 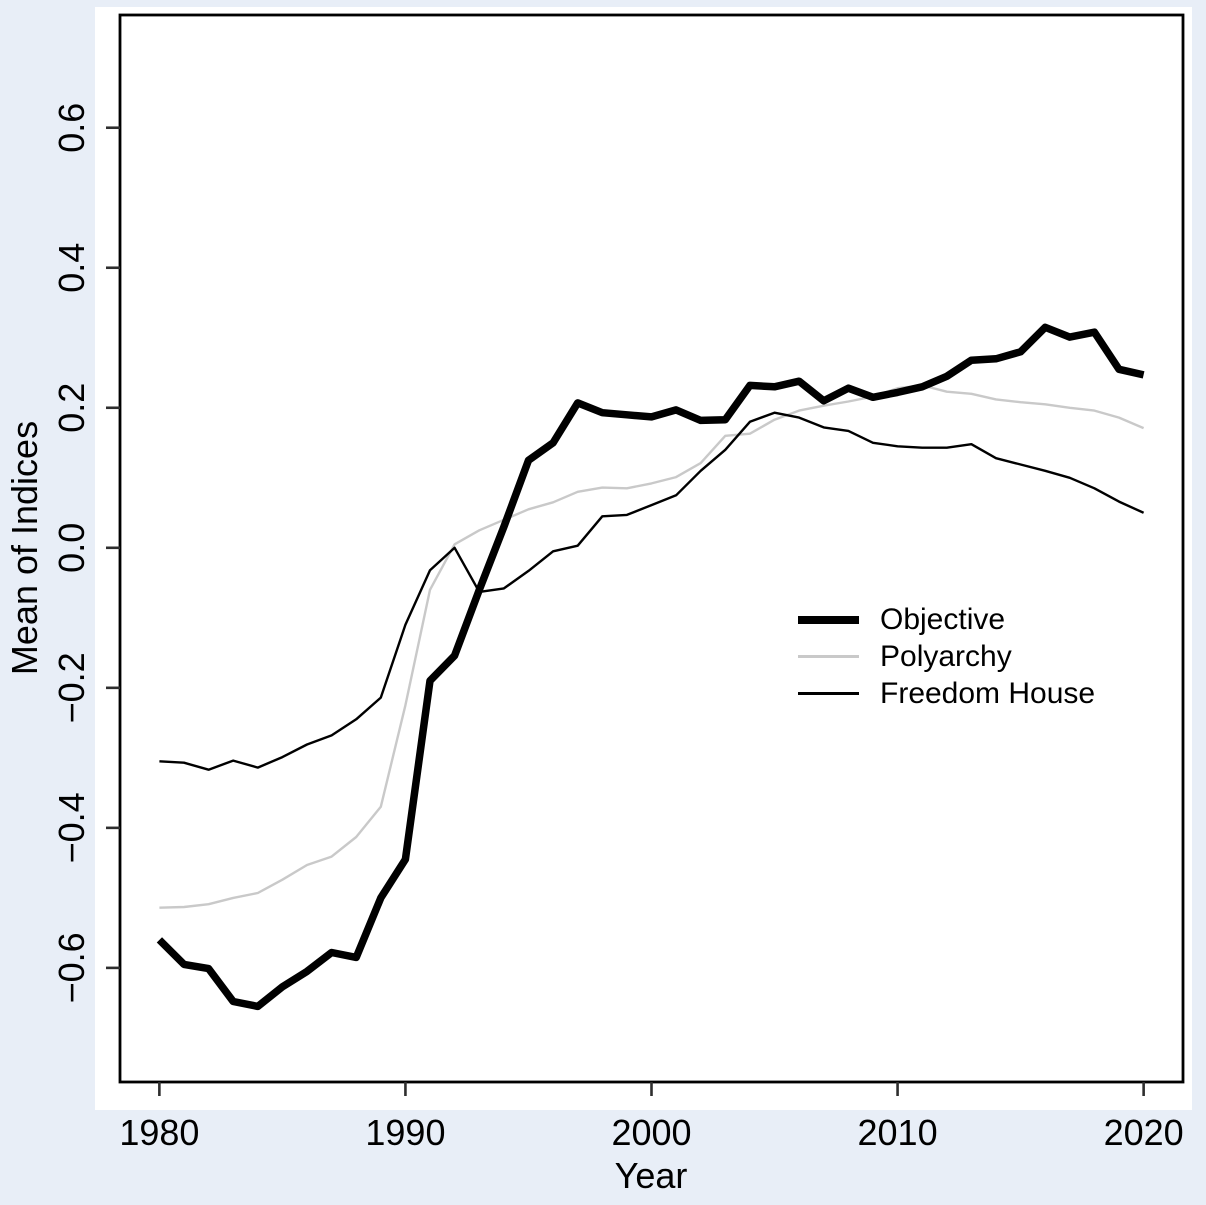 I want to click on legend-row-freedom-house: Freedom House, so click(x=946, y=693).